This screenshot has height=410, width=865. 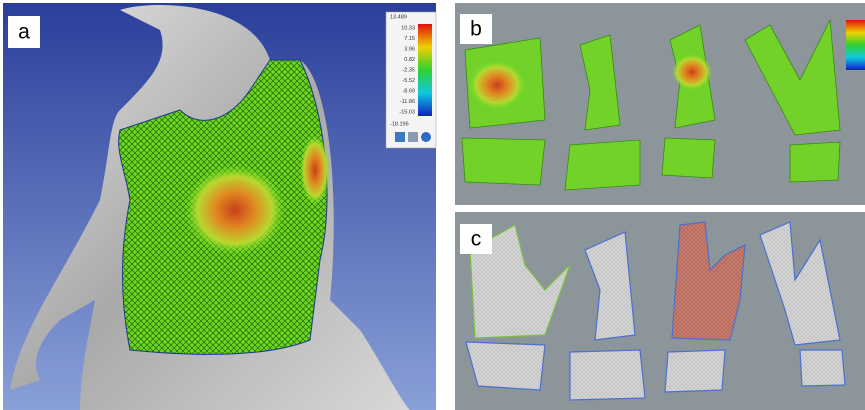 What do you see at coordinates (407, 112) in the screenshot?
I see `legend-label: -15.03` at bounding box center [407, 112].